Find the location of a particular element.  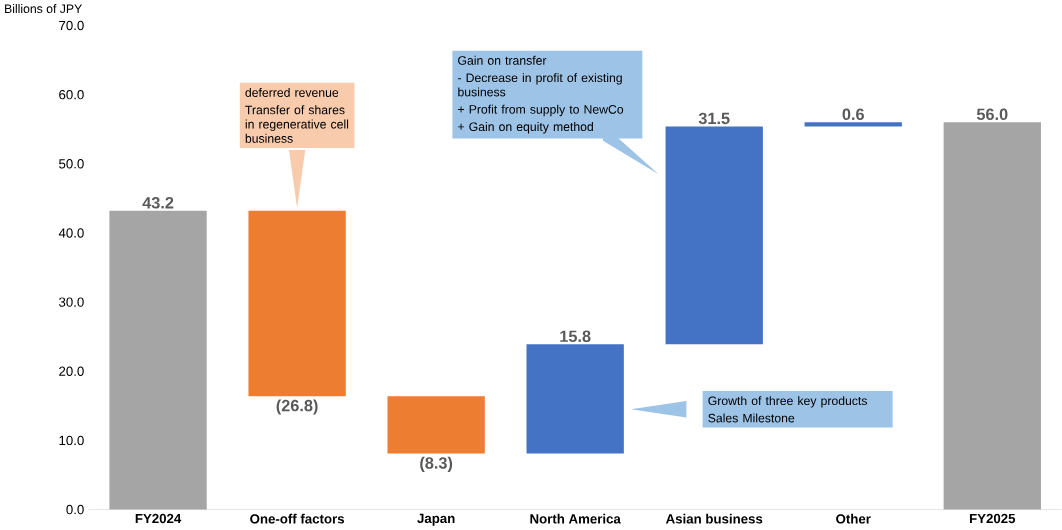

y-axis-title: Billions of JPY is located at coordinates (43, 9).